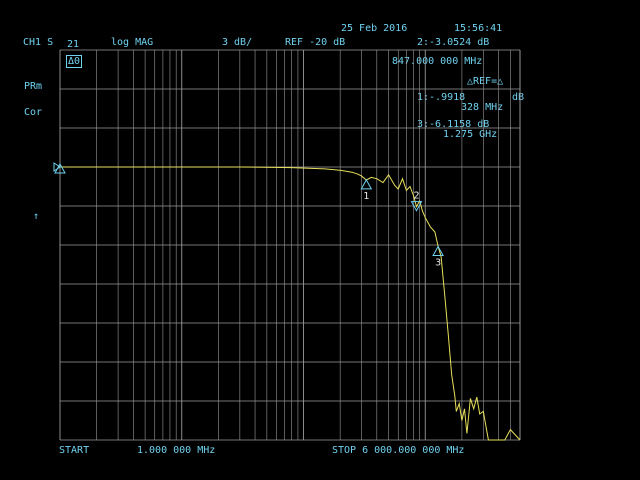 The image size is (640, 480). Describe the element at coordinates (38, 42) in the screenshot. I see `channel-label: CH1 S` at that location.